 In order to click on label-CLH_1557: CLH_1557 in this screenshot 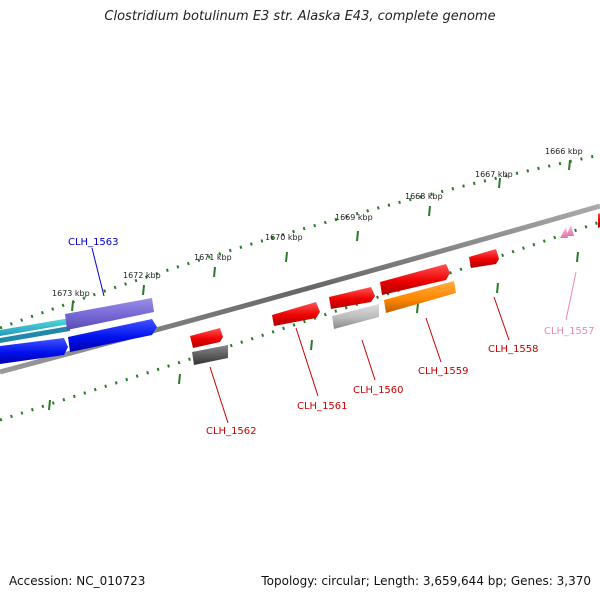, I will do `click(569, 331)`.